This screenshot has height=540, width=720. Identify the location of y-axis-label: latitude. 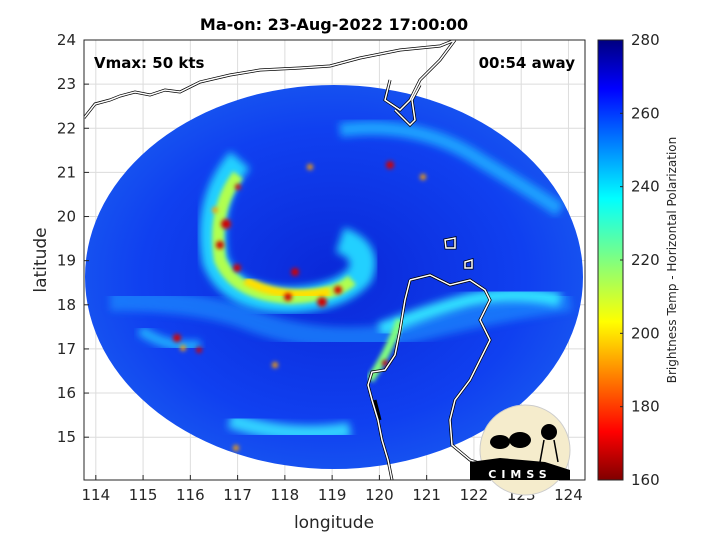
(41, 259).